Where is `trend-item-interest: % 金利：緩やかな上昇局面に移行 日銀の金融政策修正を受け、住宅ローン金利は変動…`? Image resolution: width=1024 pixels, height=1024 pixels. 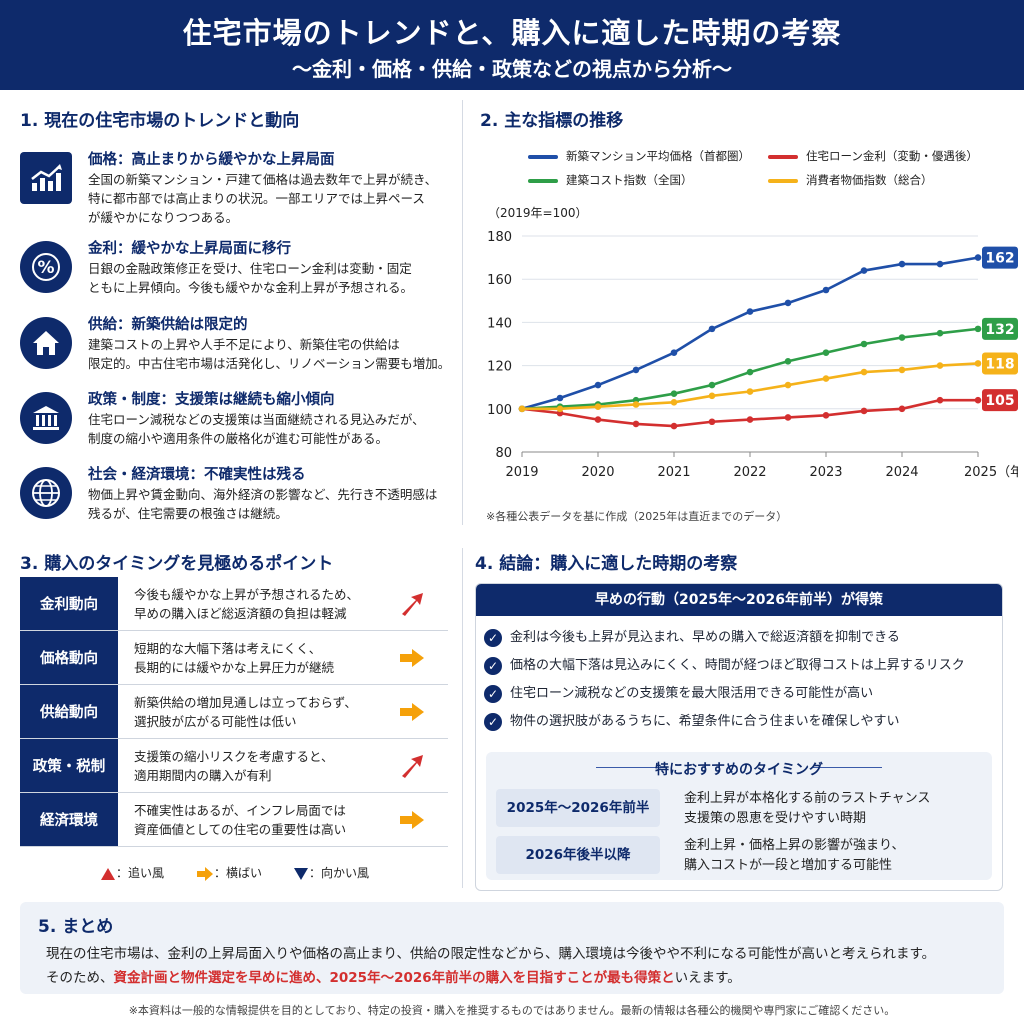 trend-item-interest: % 金利：緩やかな上昇局面に移行 日銀の金融政策修正を受け、住宅ローン金利は変動… is located at coordinates (240, 272).